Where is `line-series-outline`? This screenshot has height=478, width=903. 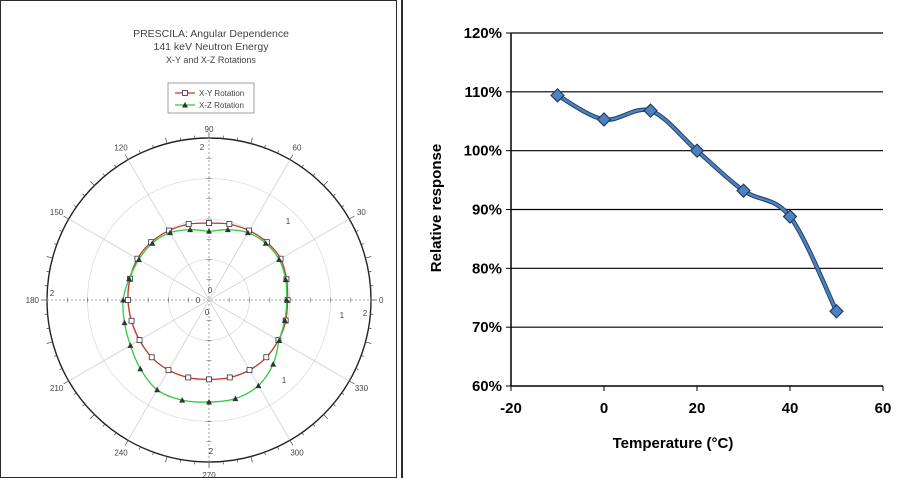
line-series-outline is located at coordinates (697, 203).